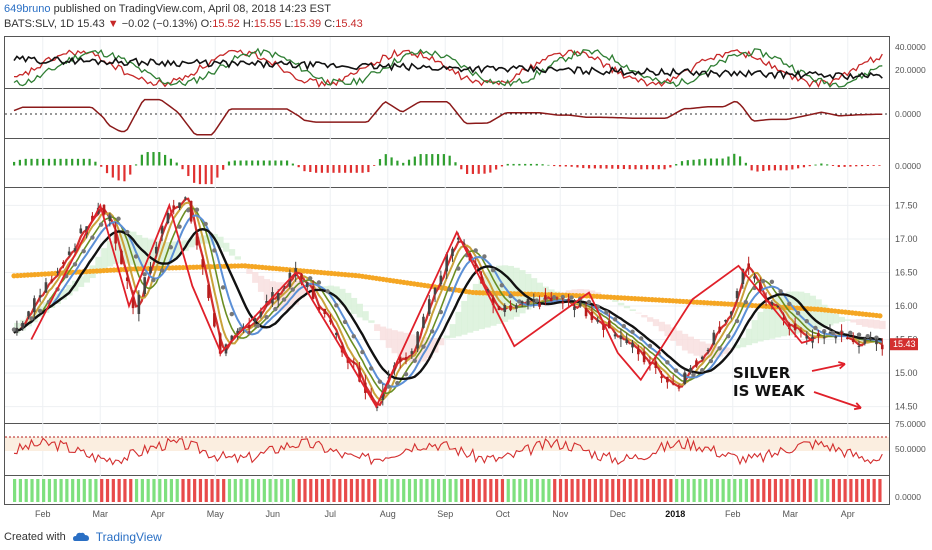 This screenshot has width=932, height=550. Describe the element at coordinates (27, 9) in the screenshot. I see `author-link: 649bruno` at that location.